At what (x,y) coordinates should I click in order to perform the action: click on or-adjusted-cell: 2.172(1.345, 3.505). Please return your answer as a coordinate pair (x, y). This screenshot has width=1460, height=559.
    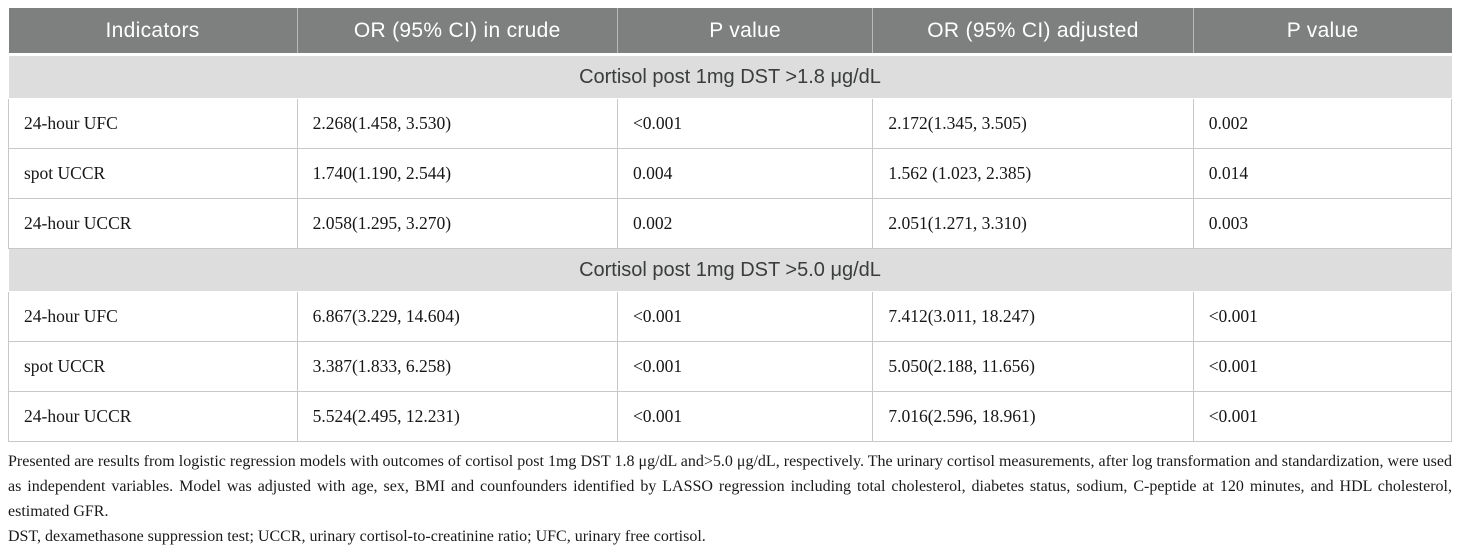
    Looking at the image, I should click on (1033, 123).